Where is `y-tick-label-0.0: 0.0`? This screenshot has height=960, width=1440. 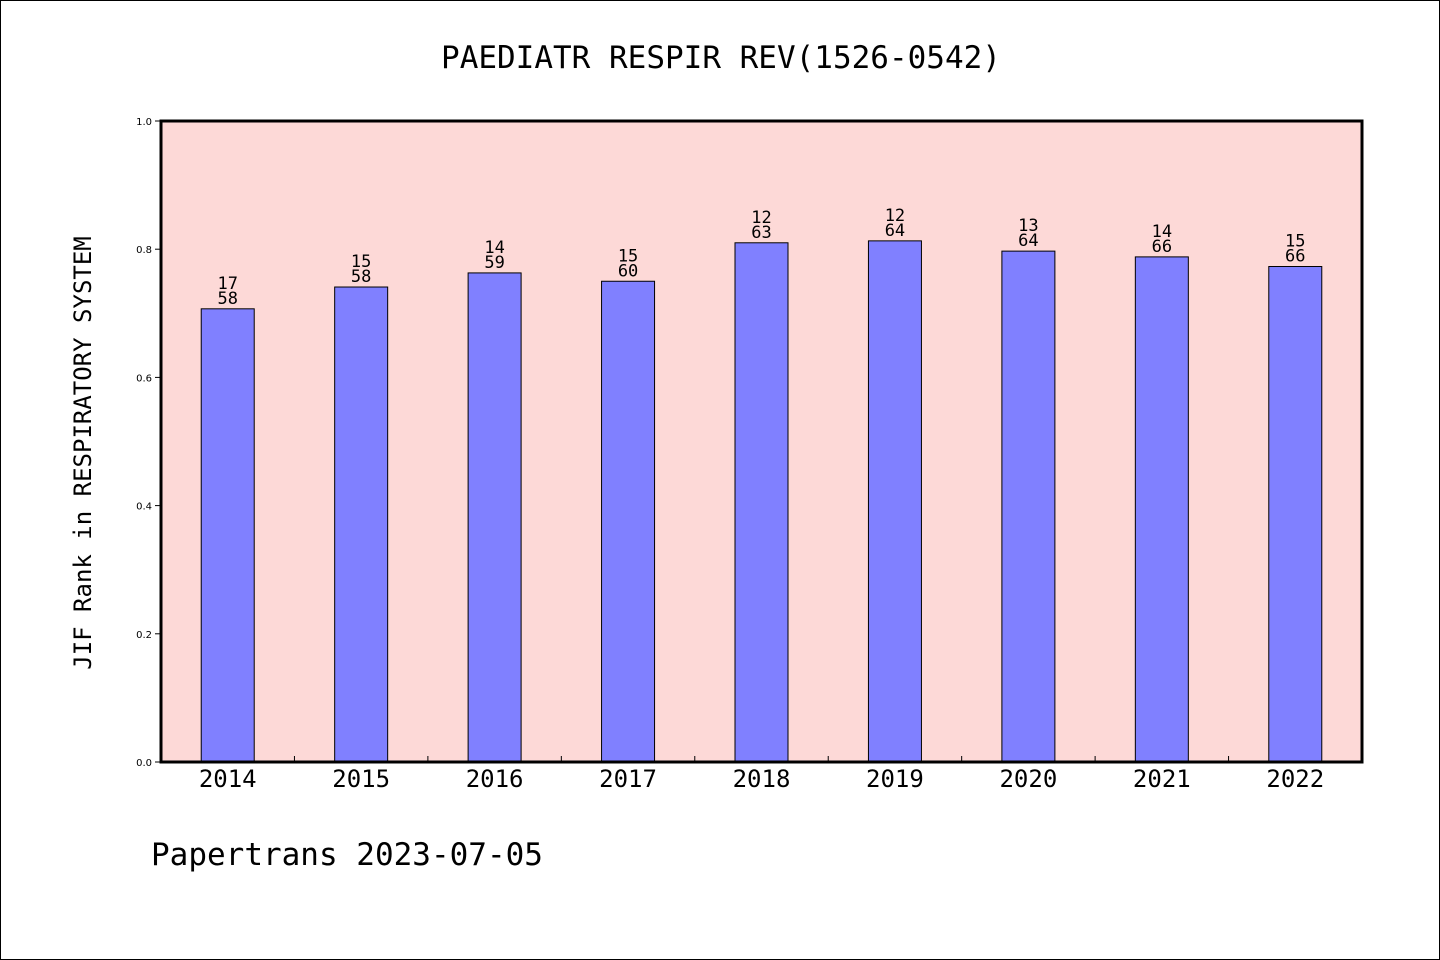 y-tick-label-0.0: 0.0 is located at coordinates (144, 763).